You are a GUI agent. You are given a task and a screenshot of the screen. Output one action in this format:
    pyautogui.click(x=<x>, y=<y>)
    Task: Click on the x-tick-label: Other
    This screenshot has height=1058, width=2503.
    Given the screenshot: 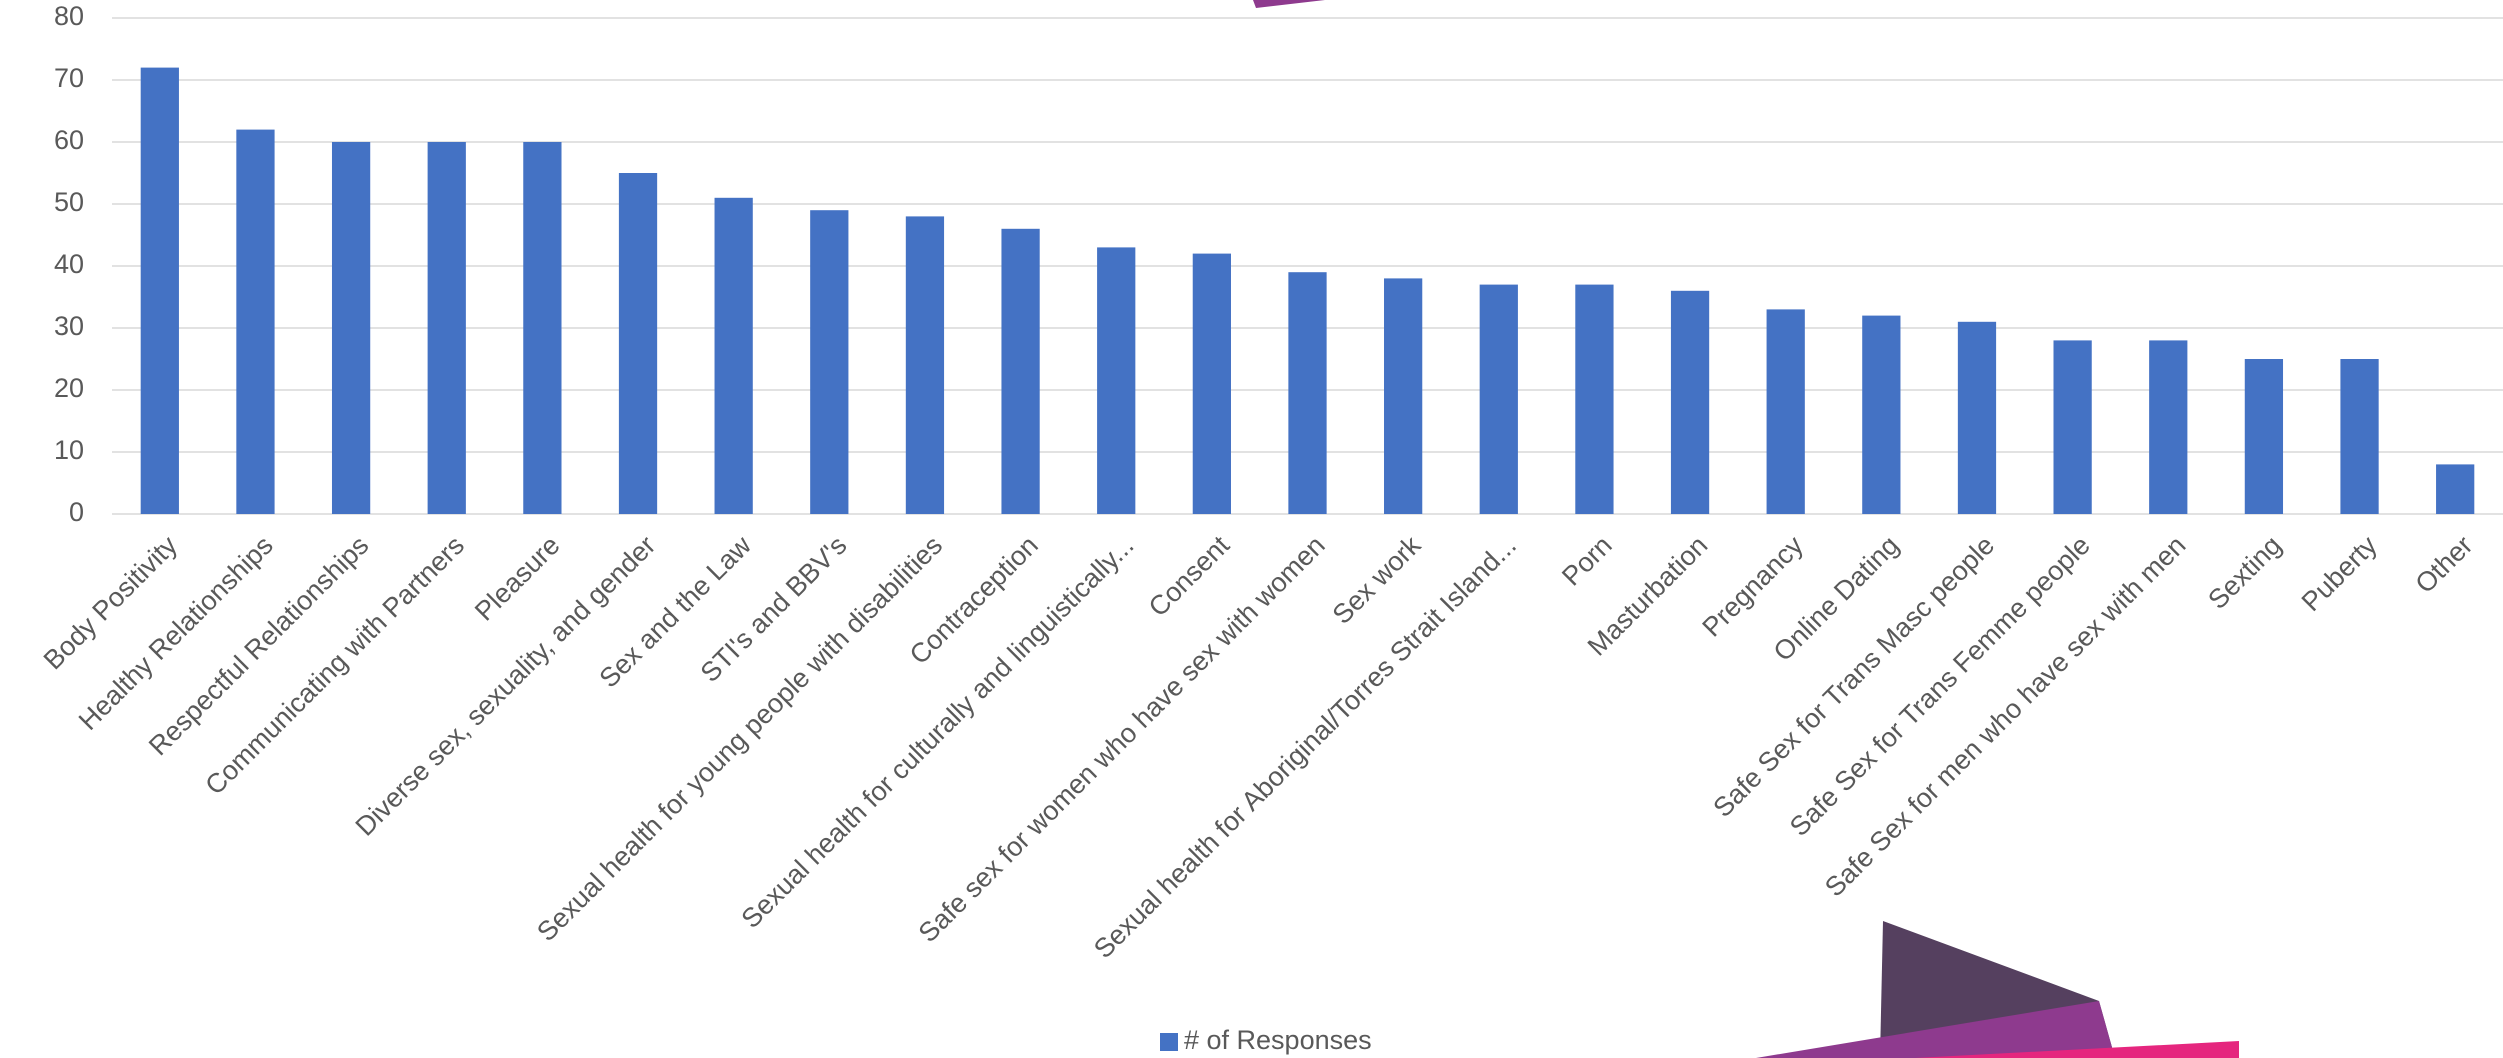 What is the action you would take?
    pyautogui.click(x=2443, y=564)
    